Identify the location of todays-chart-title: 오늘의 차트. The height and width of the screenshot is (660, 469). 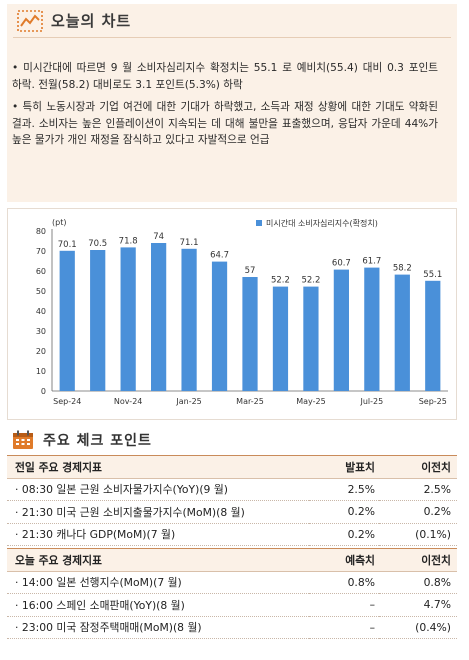
(91, 21).